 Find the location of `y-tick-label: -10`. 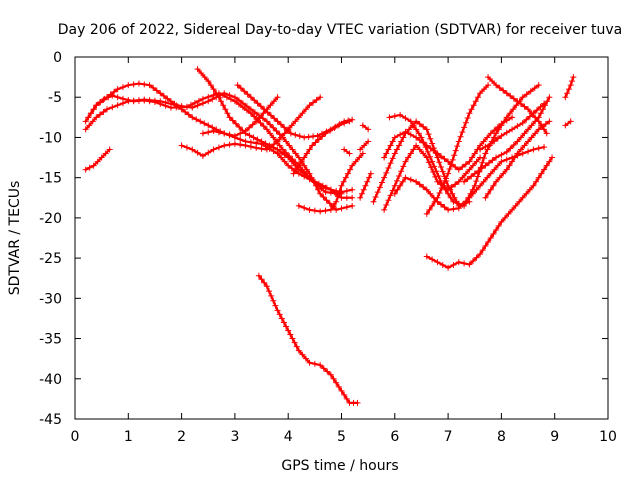

y-tick-label: -10 is located at coordinates (50, 138).